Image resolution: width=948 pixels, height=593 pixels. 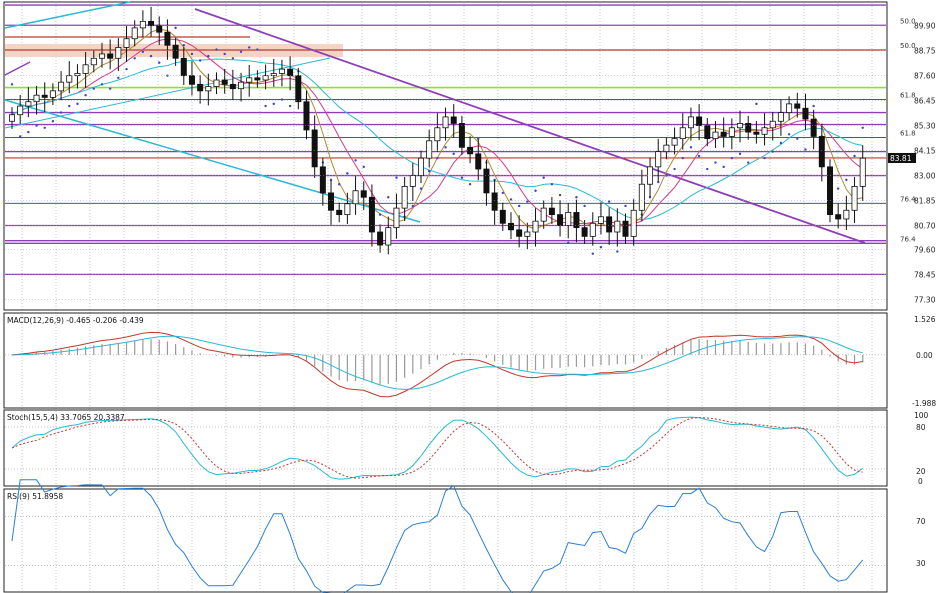 I want to click on fib-label: 61.8, so click(x=908, y=96).